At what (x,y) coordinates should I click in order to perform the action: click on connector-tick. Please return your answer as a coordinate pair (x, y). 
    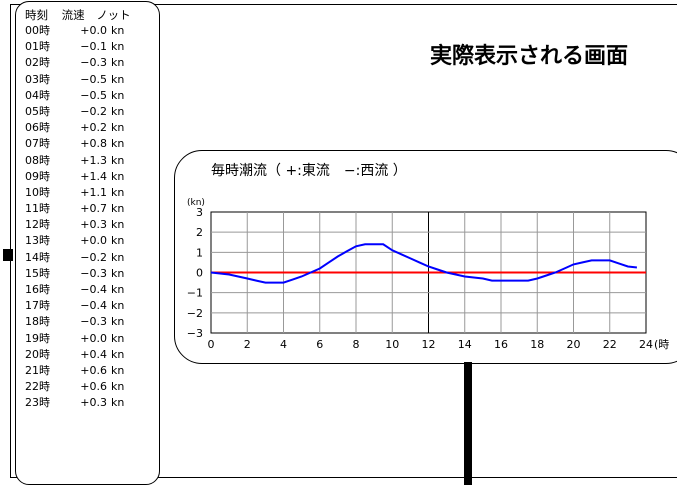
    Looking at the image, I should click on (8, 255).